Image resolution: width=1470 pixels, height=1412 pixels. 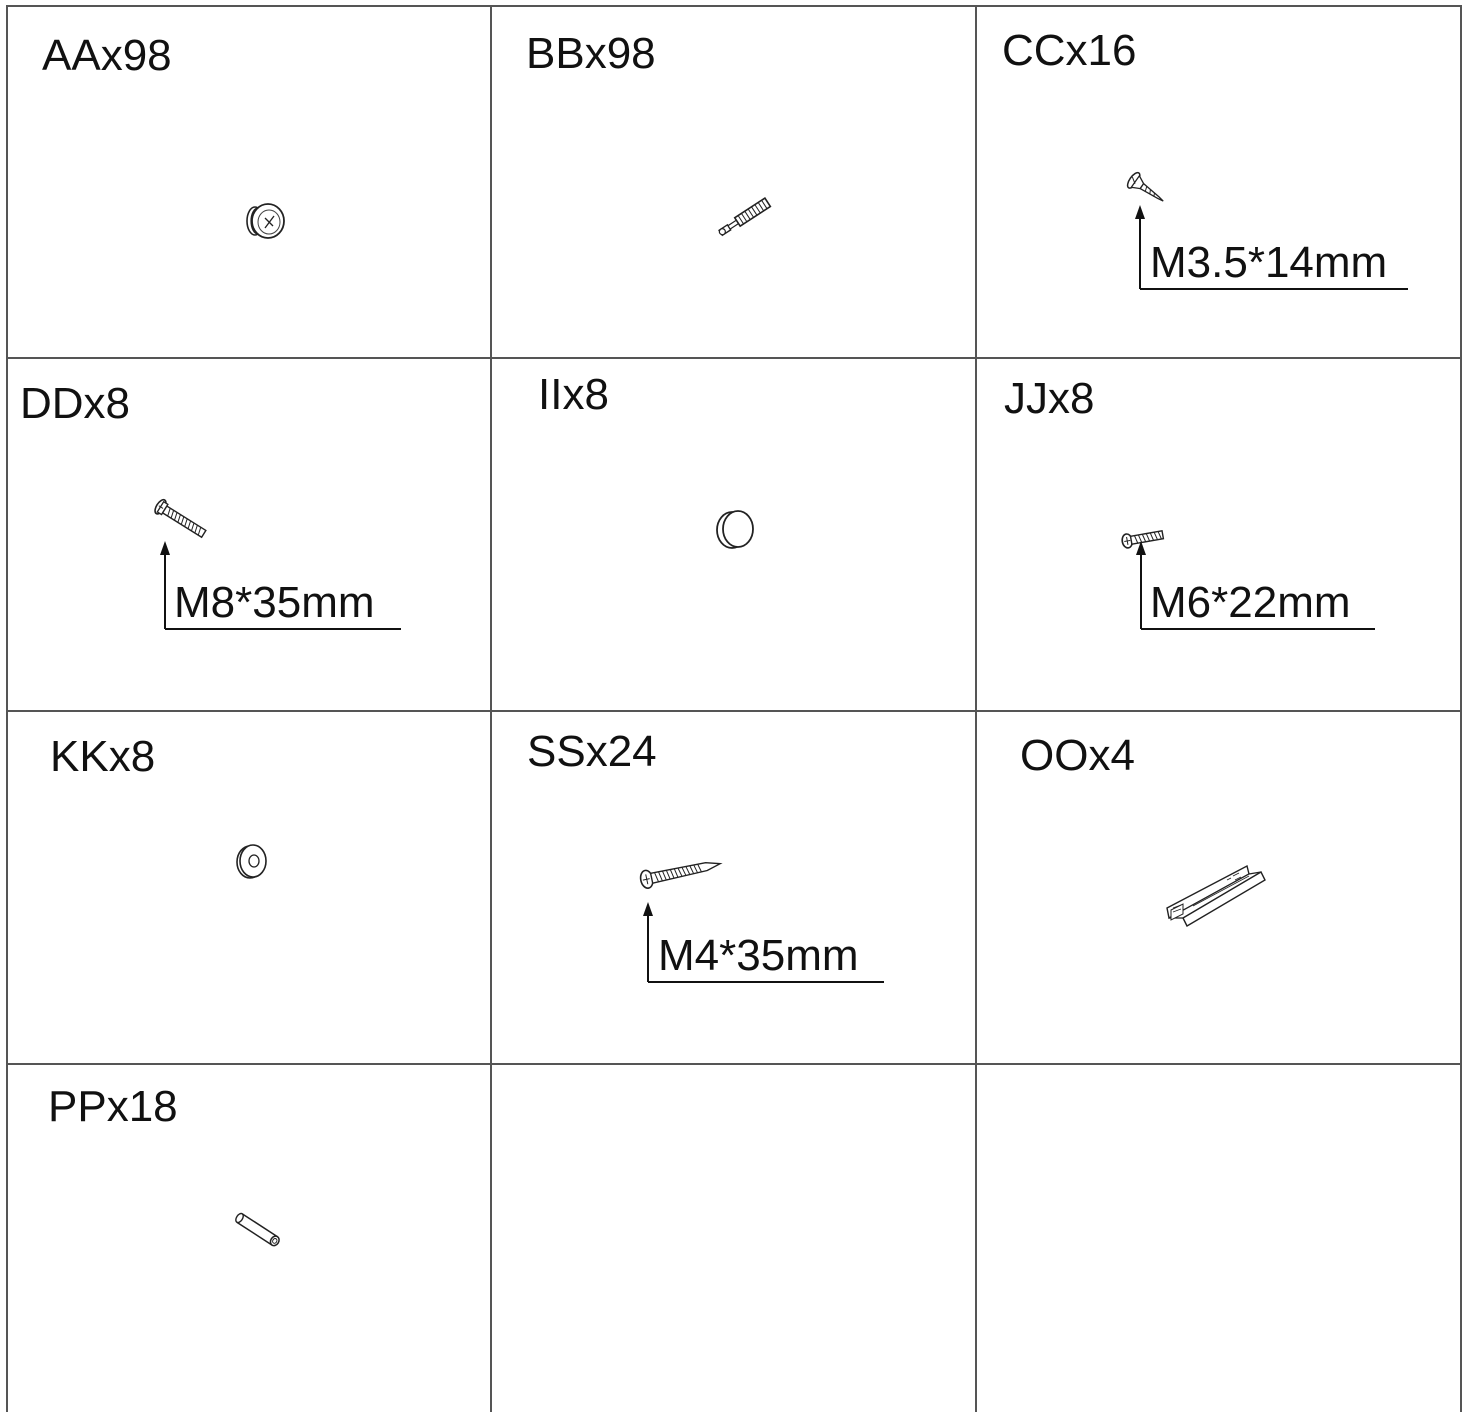 I want to click on part-cell-ii: IIx8, so click(x=733, y=534).